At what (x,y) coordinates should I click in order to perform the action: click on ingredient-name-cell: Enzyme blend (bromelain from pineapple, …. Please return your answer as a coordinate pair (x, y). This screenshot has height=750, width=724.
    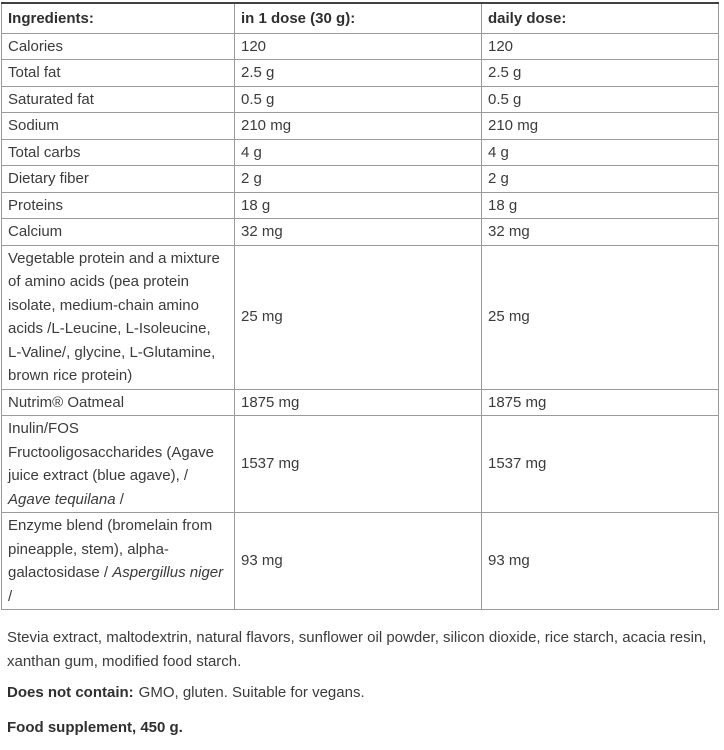
    Looking at the image, I should click on (118, 561).